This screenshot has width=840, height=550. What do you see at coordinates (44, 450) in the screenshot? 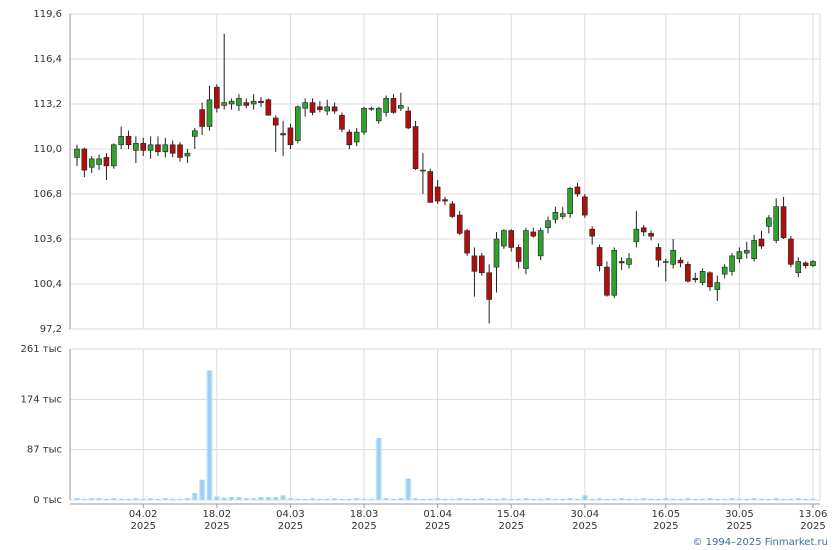
I see `y-tick-label: 87 тыс` at bounding box center [44, 450].